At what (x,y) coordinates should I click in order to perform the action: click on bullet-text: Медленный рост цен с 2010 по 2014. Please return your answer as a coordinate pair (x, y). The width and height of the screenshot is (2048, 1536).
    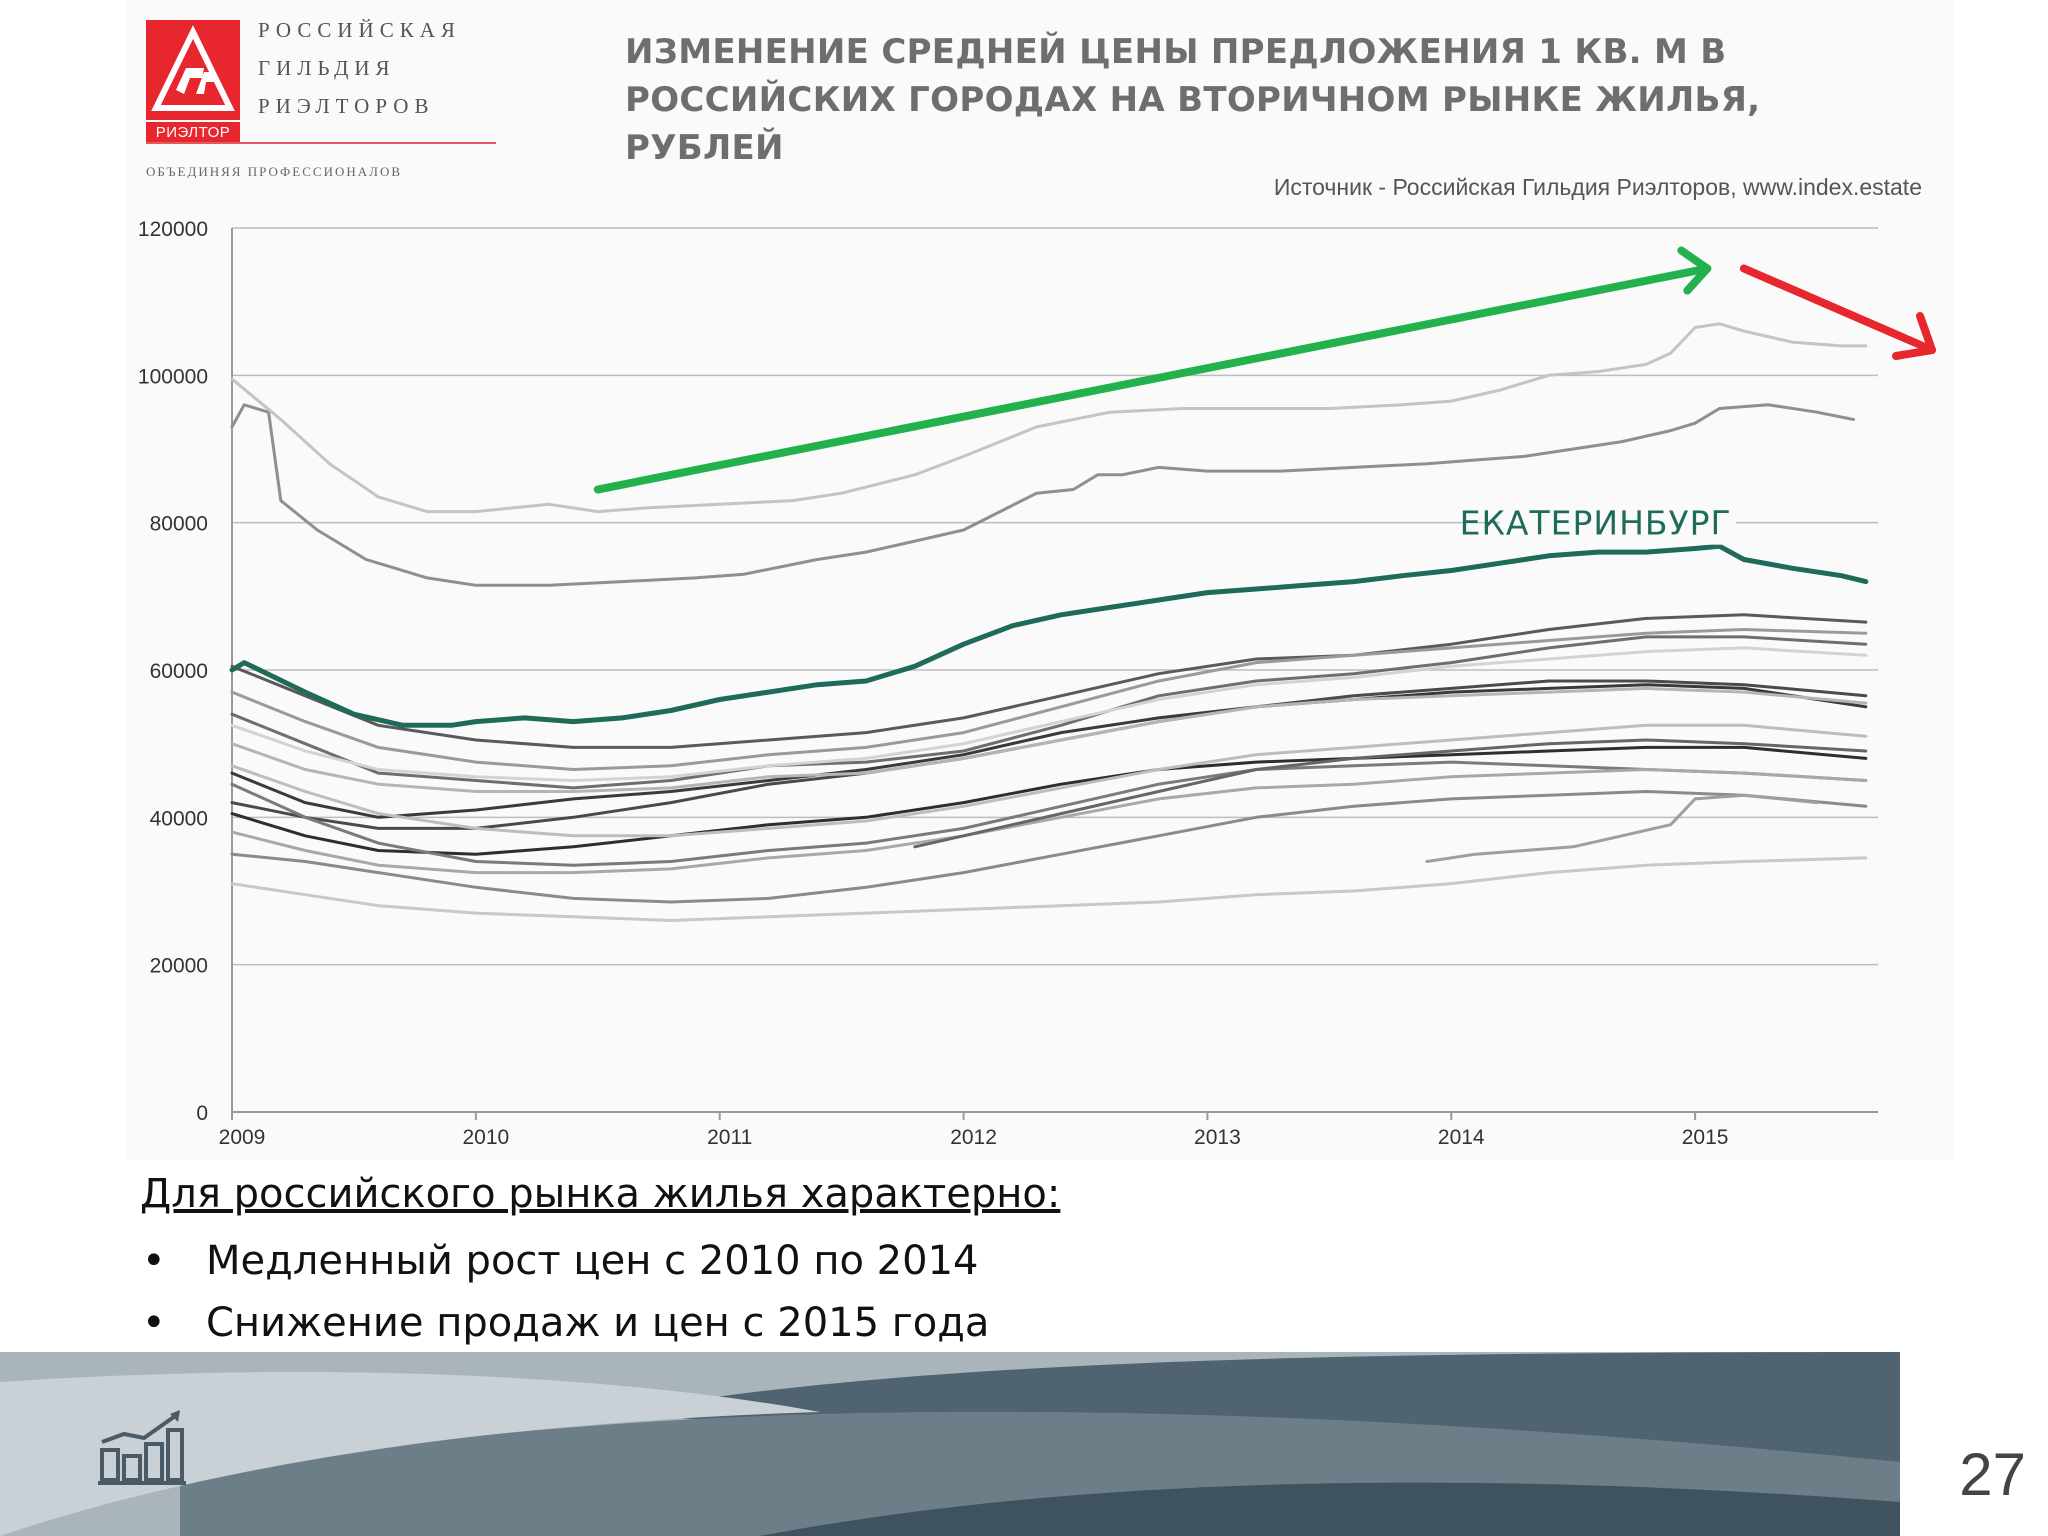
    Looking at the image, I should click on (592, 1261).